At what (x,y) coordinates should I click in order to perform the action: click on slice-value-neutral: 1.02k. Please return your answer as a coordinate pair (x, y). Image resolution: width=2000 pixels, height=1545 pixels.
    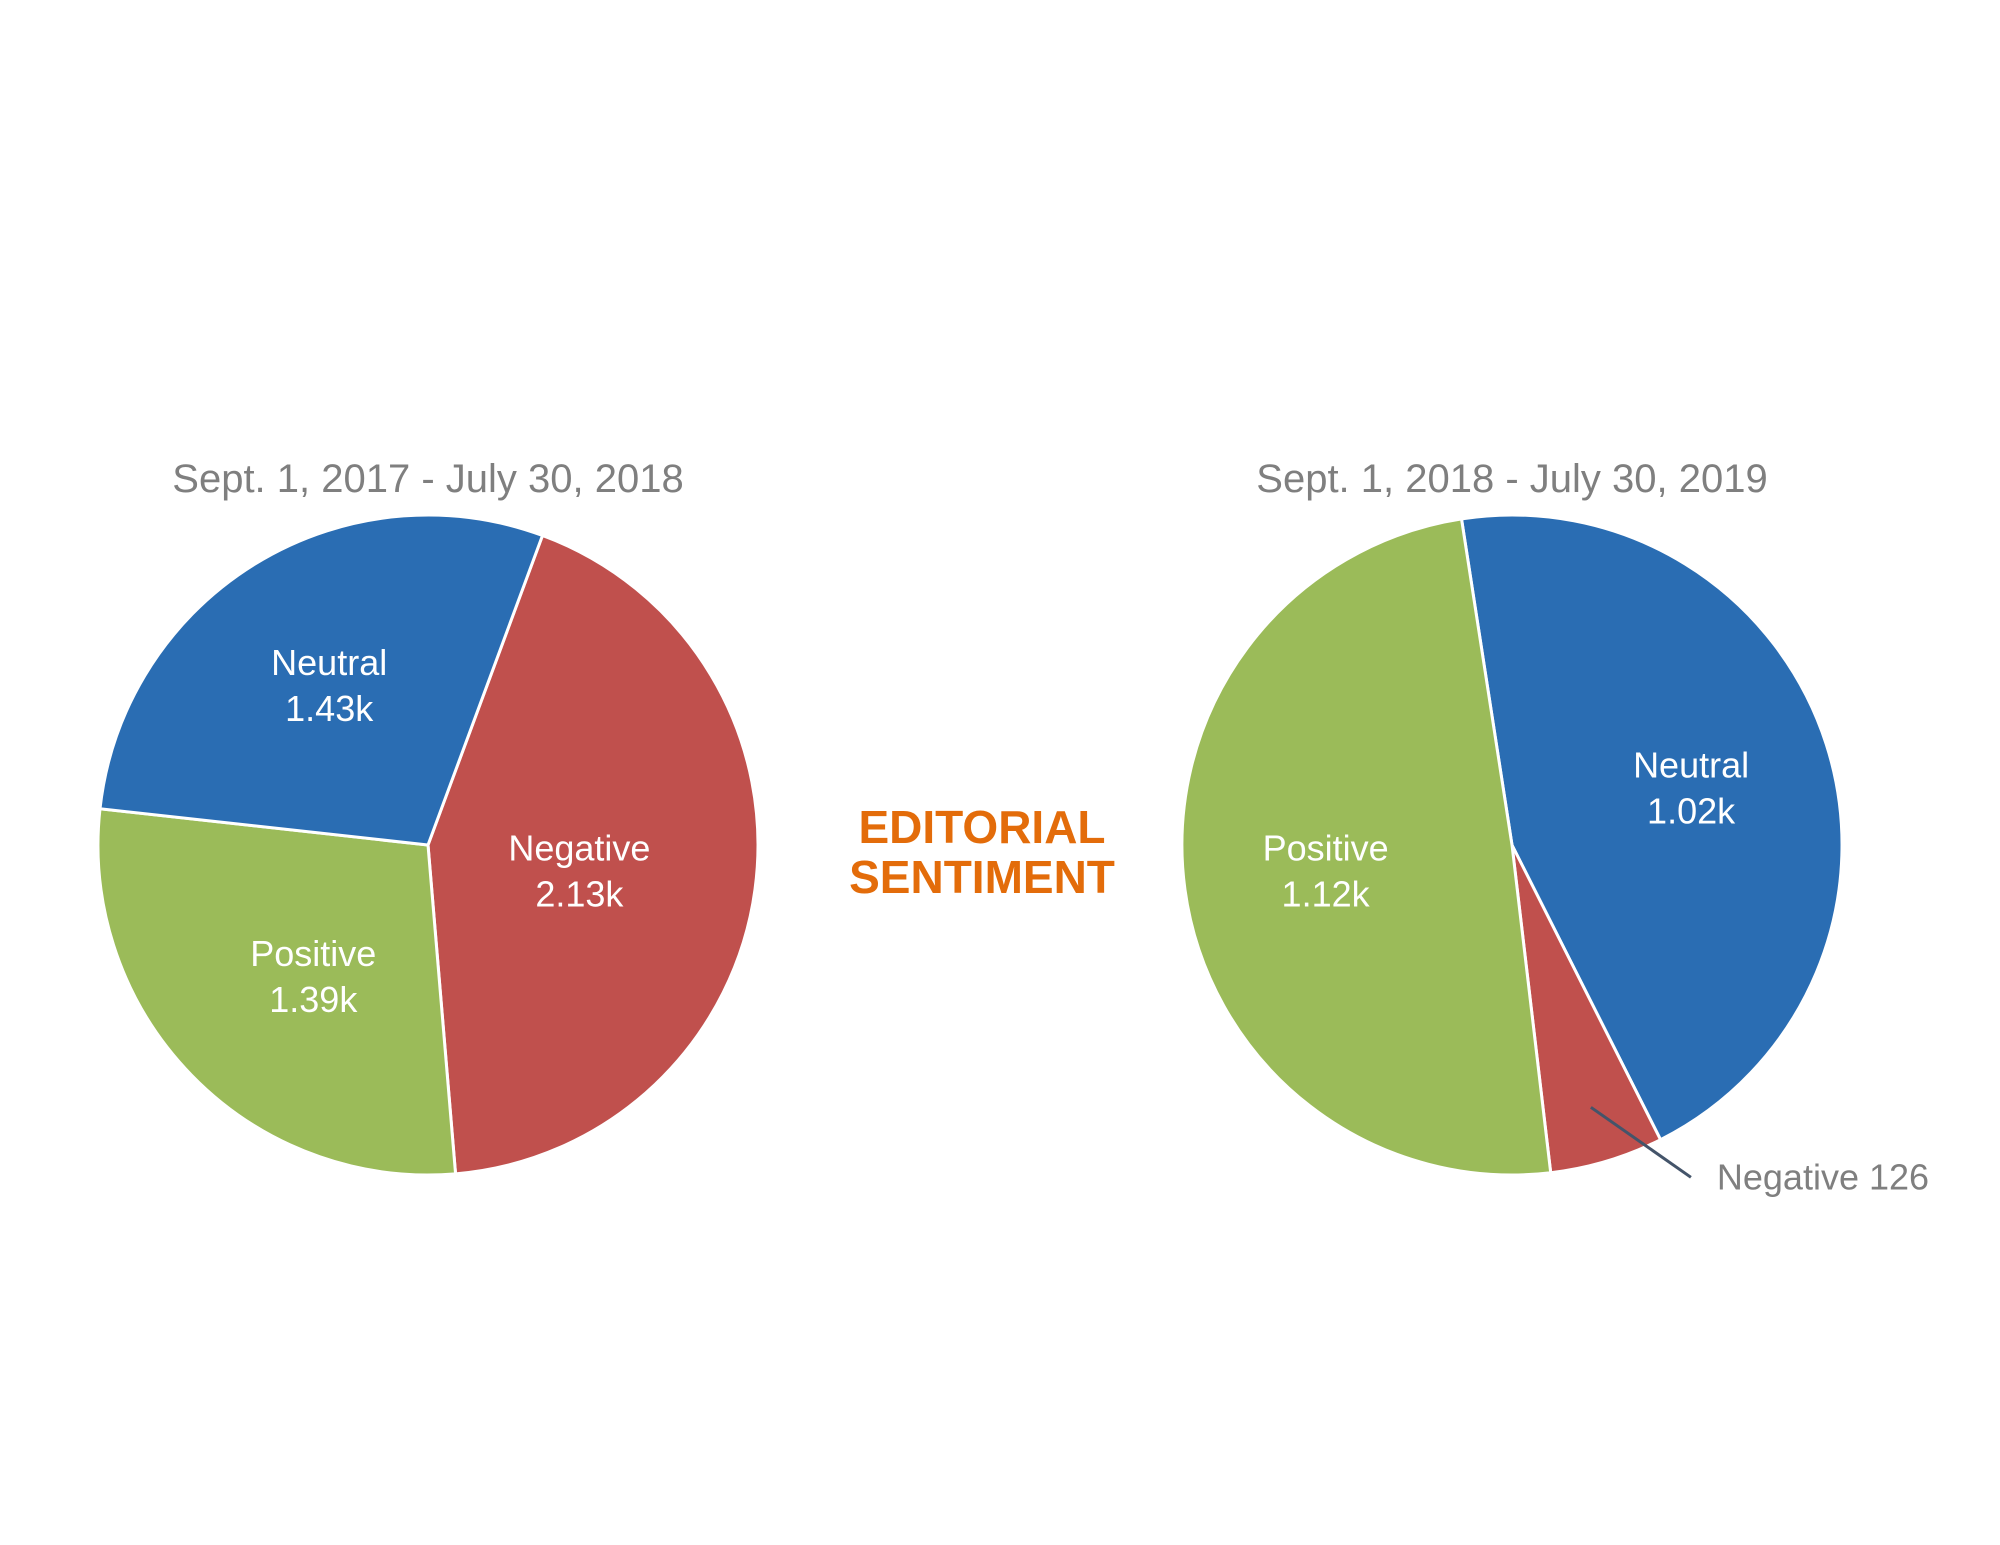
    Looking at the image, I should click on (1691, 811).